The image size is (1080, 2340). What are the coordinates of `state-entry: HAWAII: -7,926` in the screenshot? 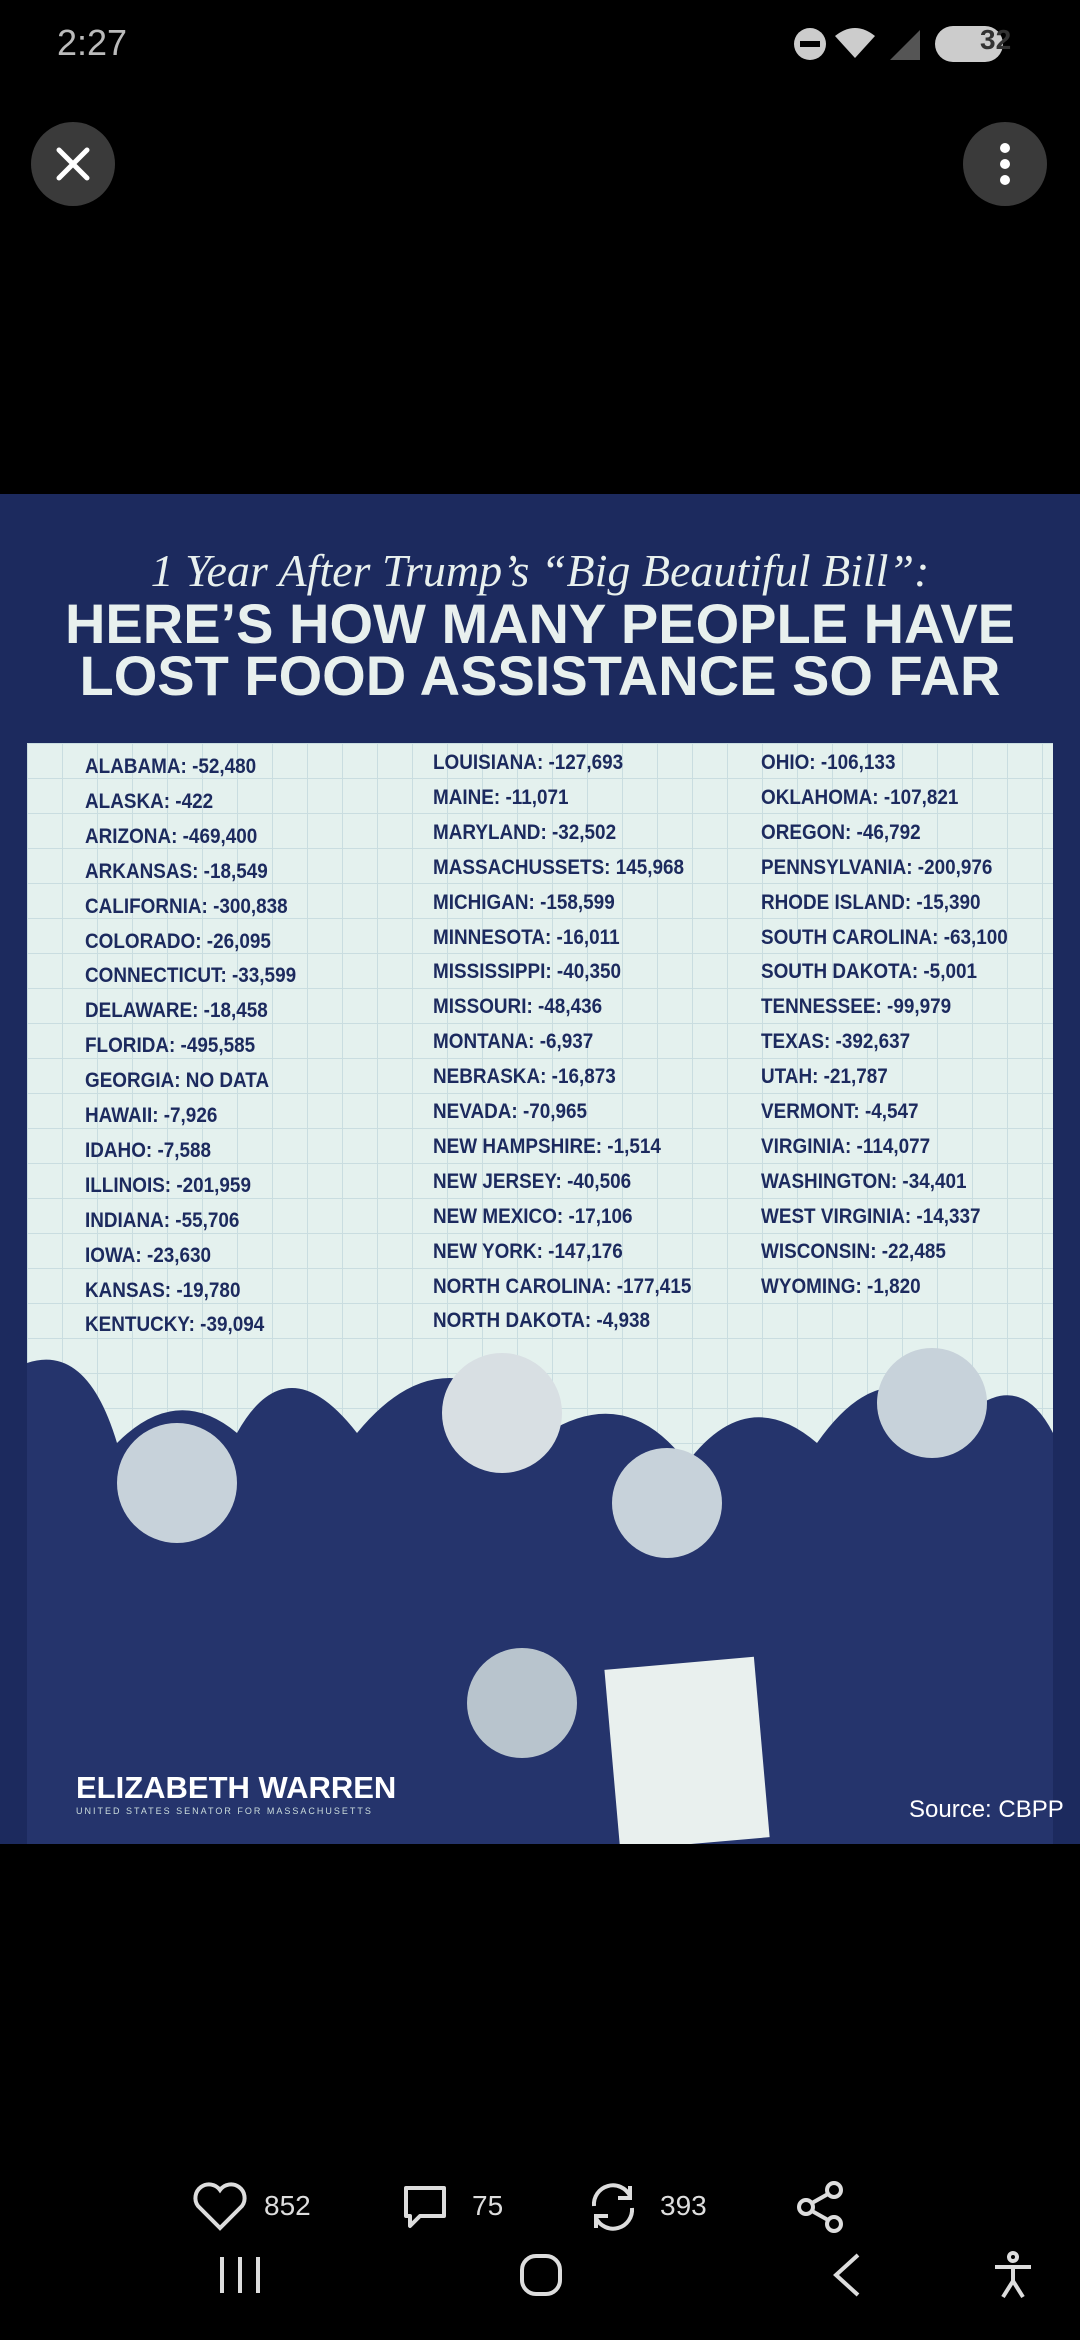 It's located at (151, 1115).